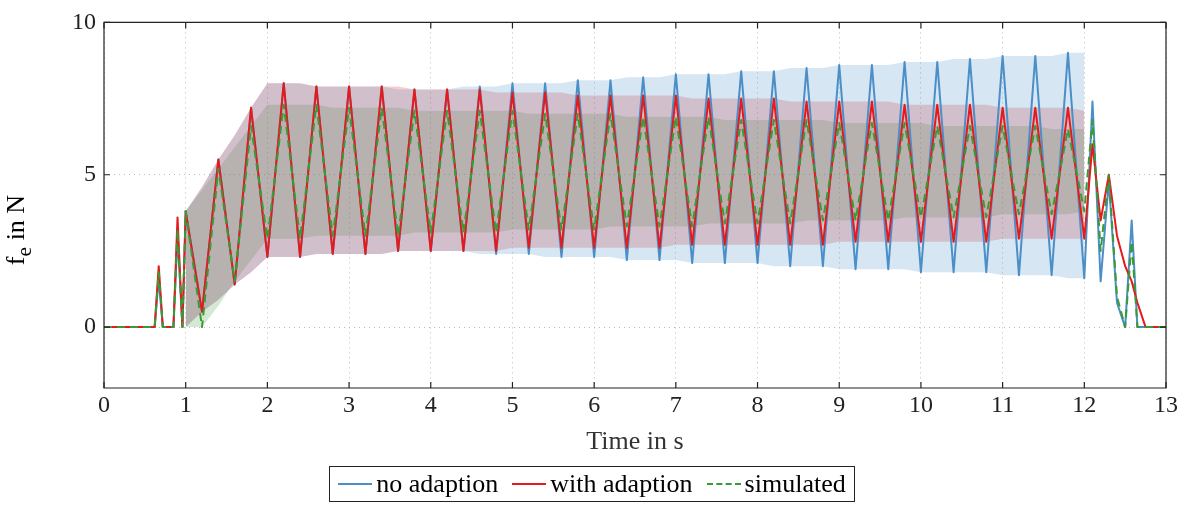 This screenshot has height=512, width=1184. Describe the element at coordinates (594, 403) in the screenshot. I see `x-tick-label: 6` at that location.